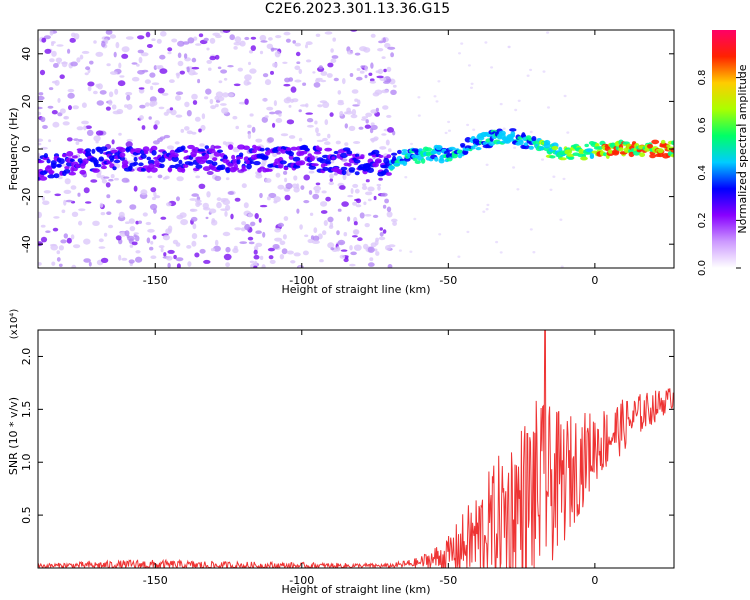  What do you see at coordinates (26, 244) in the screenshot?
I see `spectrogram-y-tick-label: -40` at bounding box center [26, 244].